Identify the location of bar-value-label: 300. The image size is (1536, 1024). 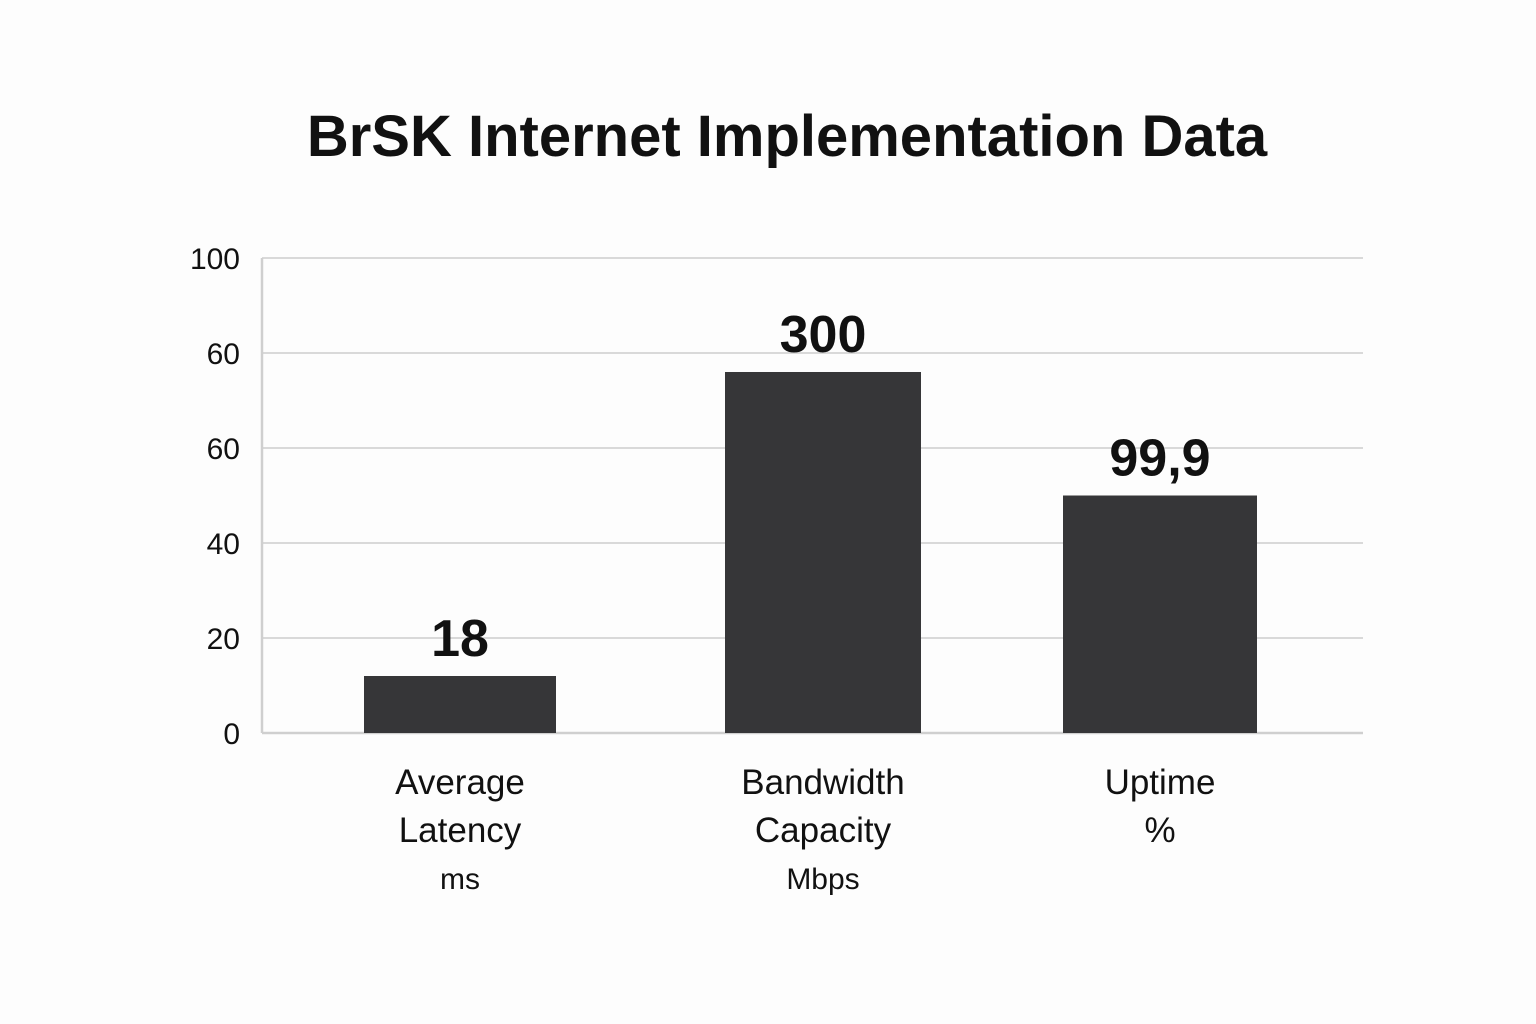
(823, 335).